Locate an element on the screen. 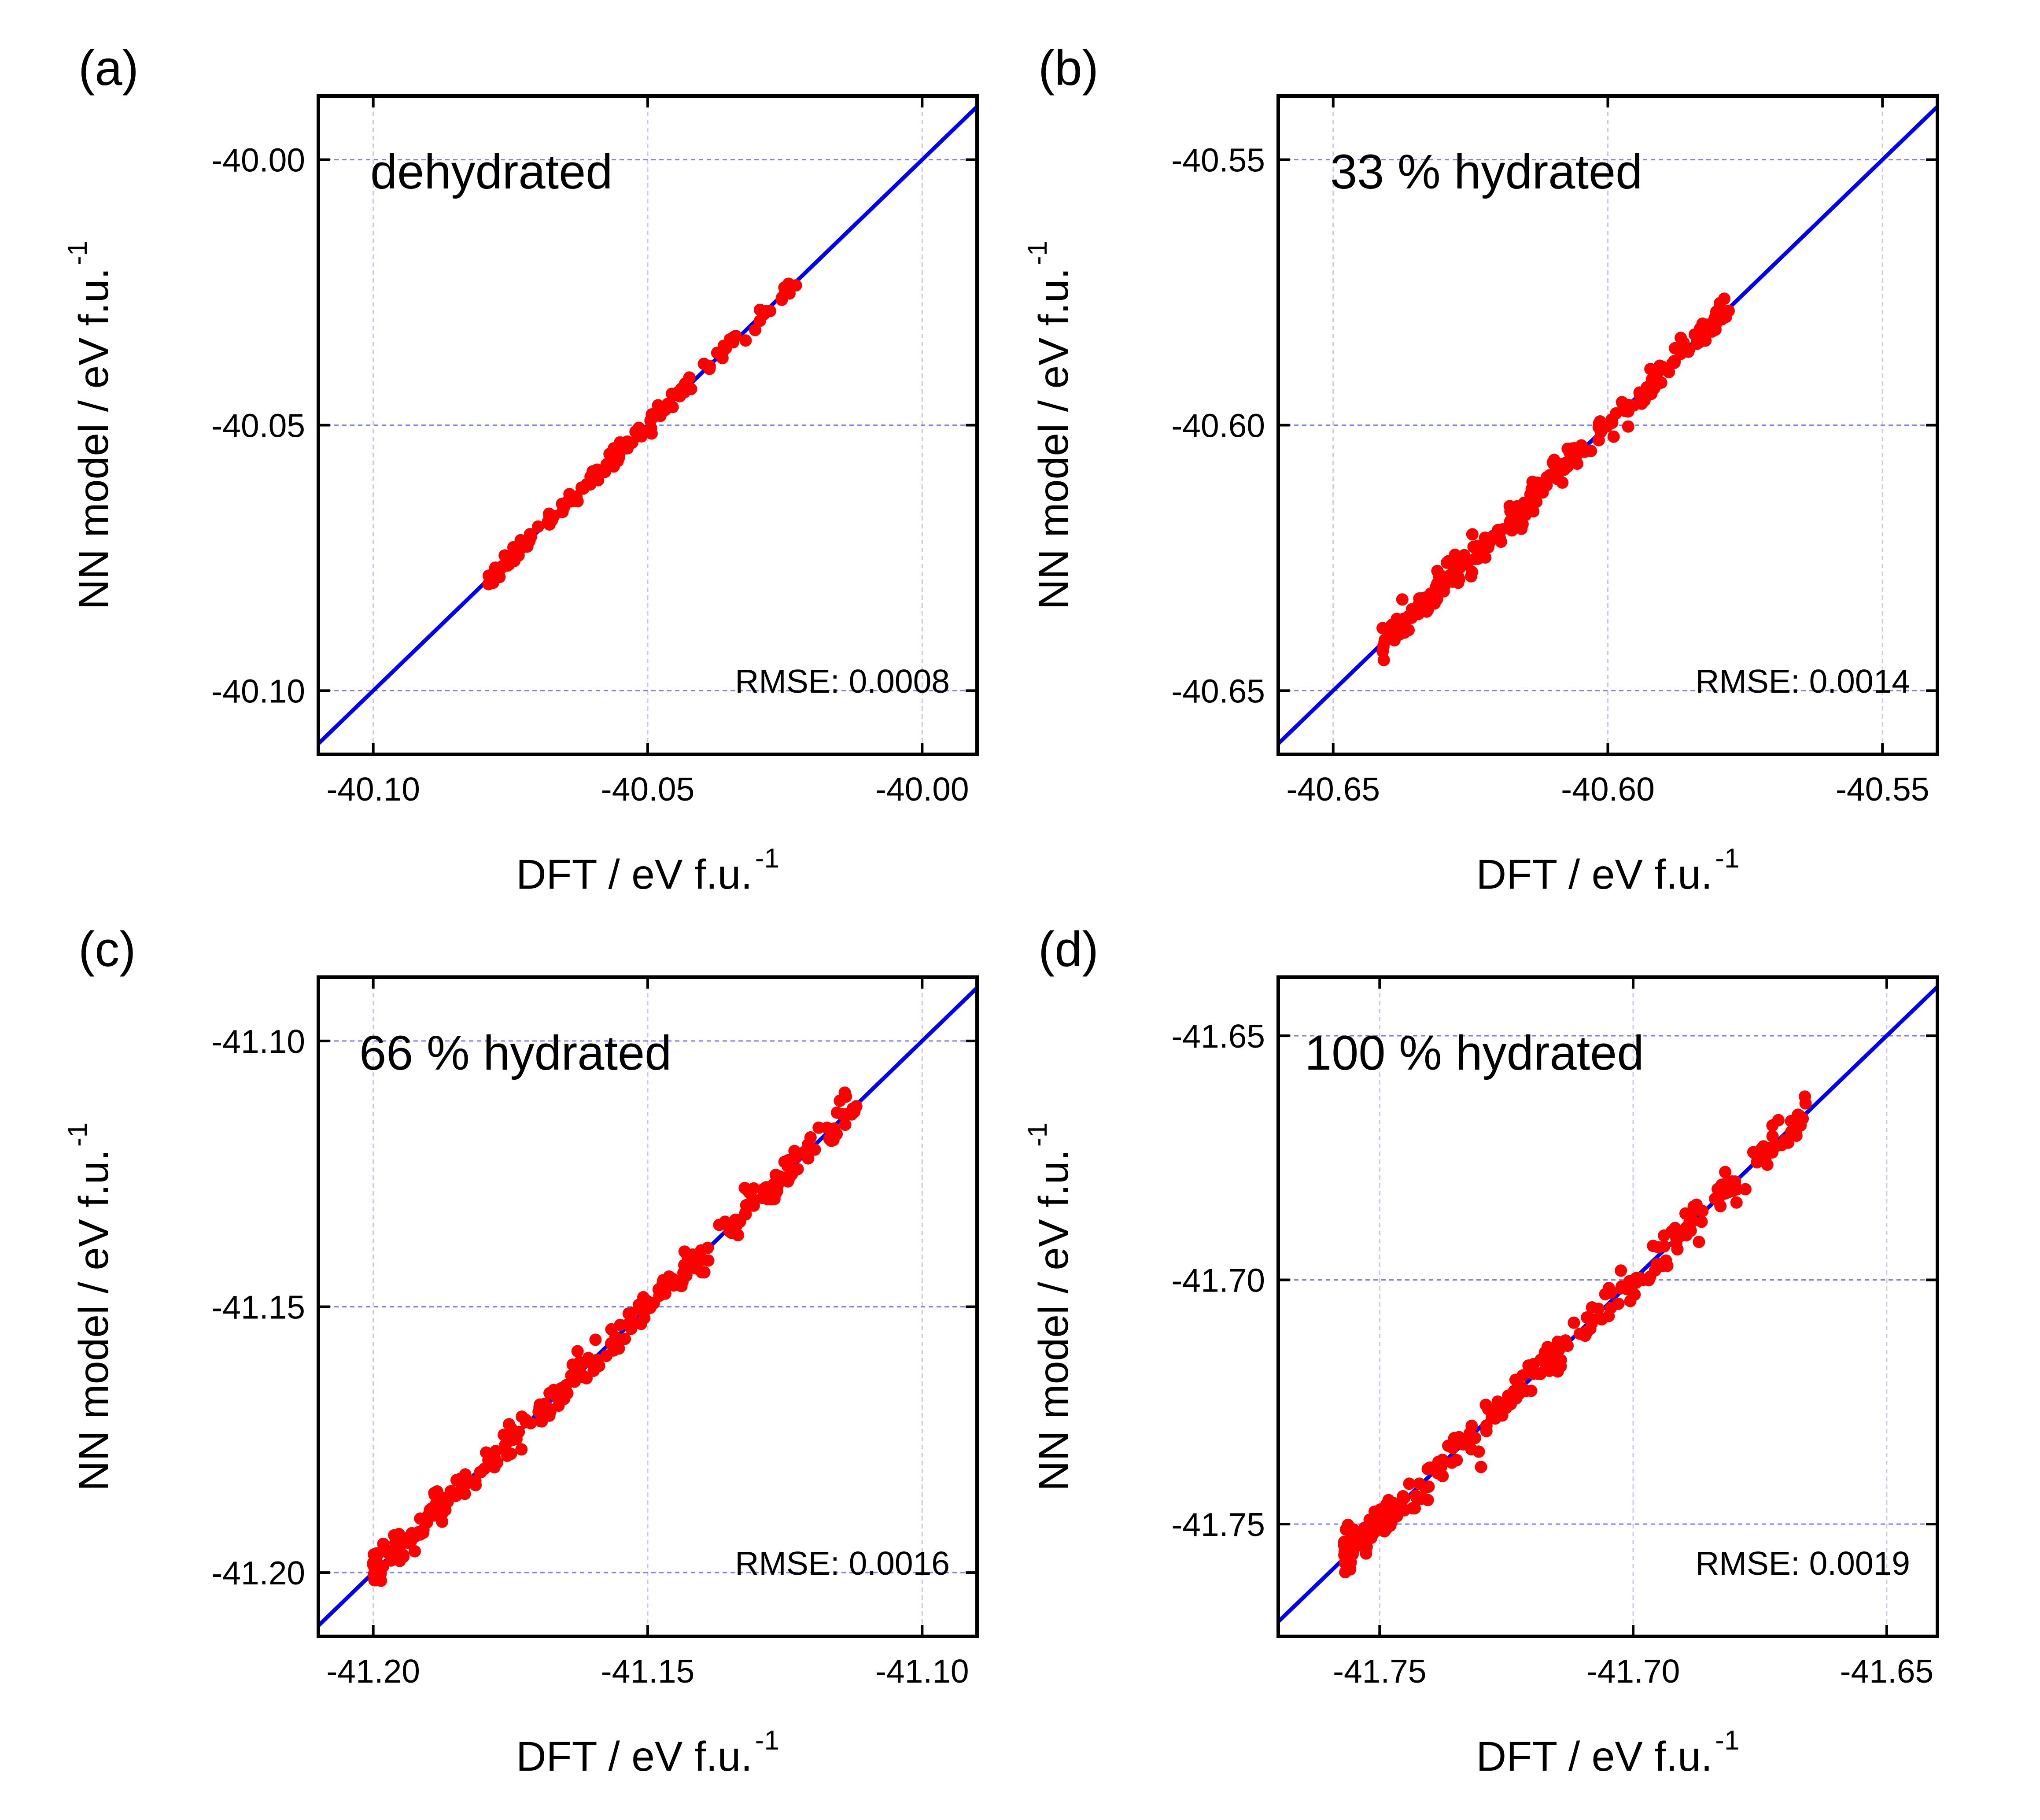 Image resolution: width=2040 pixels, height=1820 pixels. panel-label: (b) is located at coordinates (1068, 68).